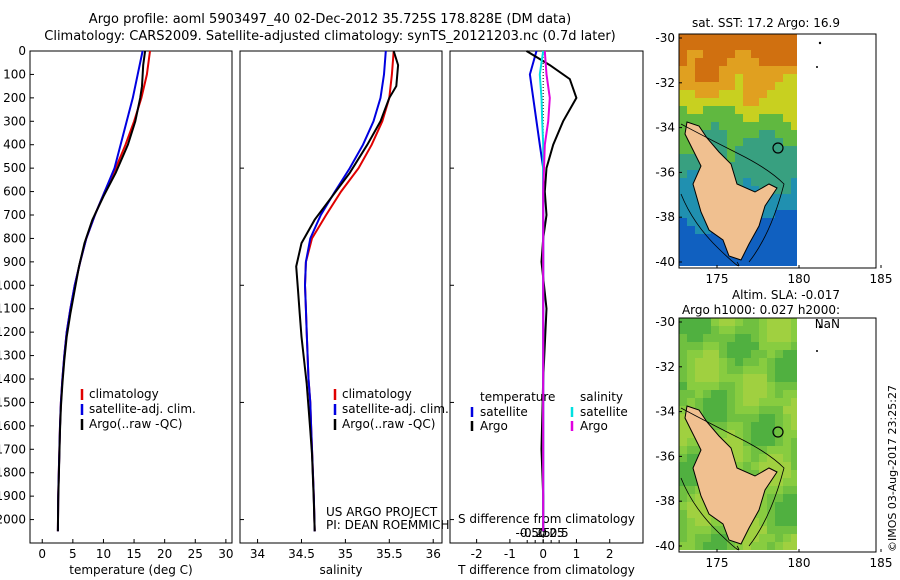 This screenshot has width=900, height=580. Describe the element at coordinates (382, 512) in the screenshot. I see `pi-annotation: US ARGO PROJECT` at that location.